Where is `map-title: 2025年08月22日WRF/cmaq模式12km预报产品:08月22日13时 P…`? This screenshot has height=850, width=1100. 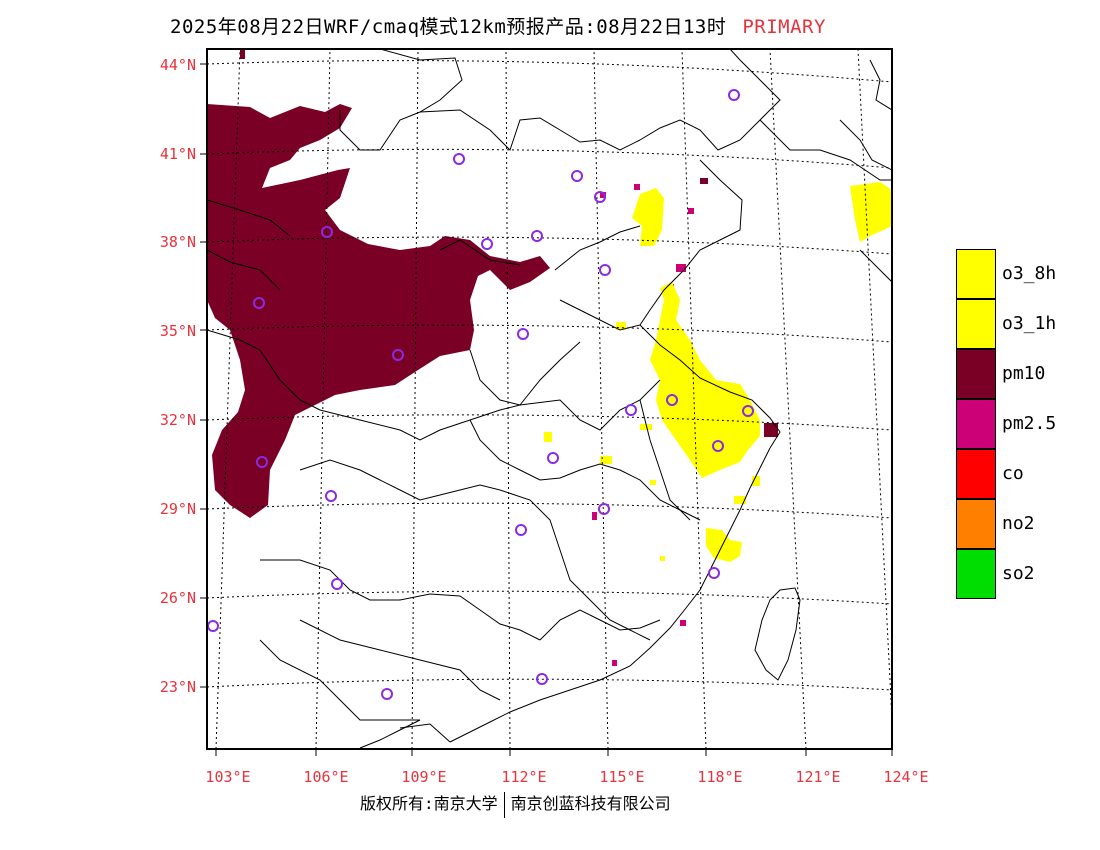 map-title: 2025年08月22日WRF/cmaq模式12km预报产品:08月22日13时 P… is located at coordinates (498, 25).